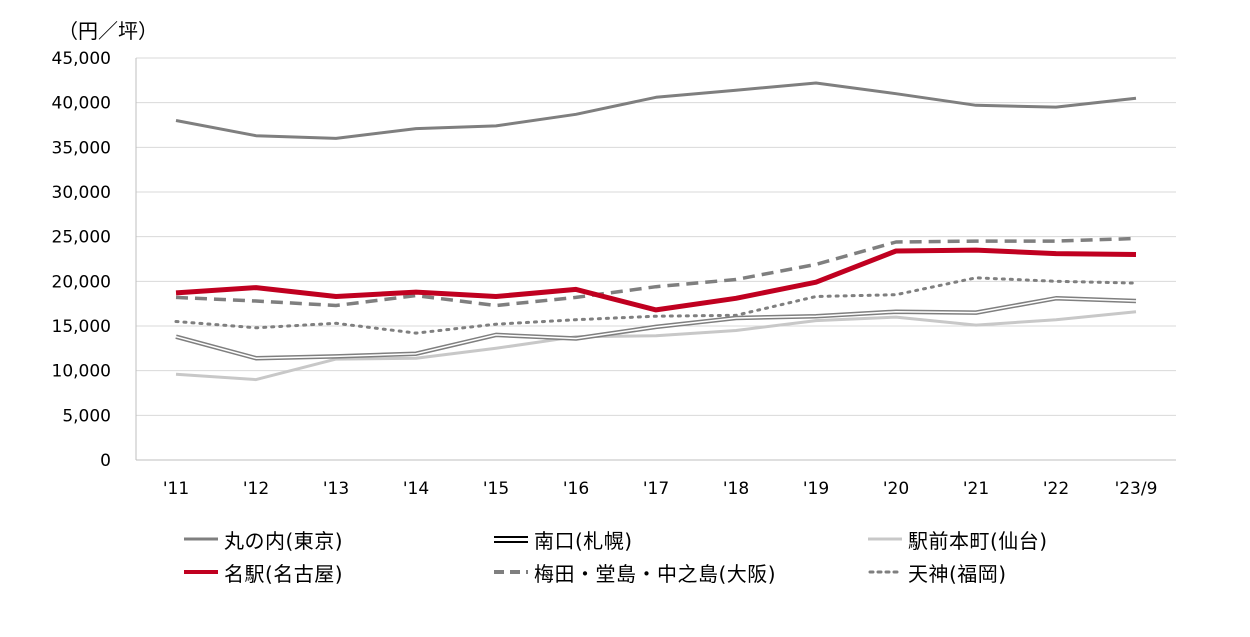 This screenshot has height=637, width=1250. I want to click on x-tick-label: '16, so click(576, 489).